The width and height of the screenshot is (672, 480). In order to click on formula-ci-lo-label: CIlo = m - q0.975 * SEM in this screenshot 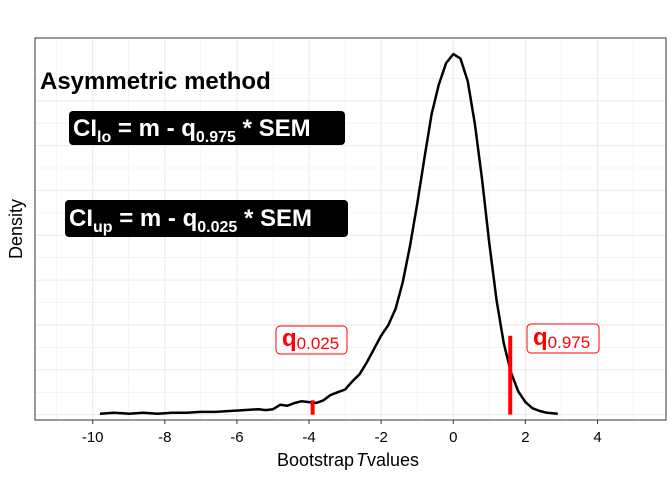, I will do `click(207, 128)`.